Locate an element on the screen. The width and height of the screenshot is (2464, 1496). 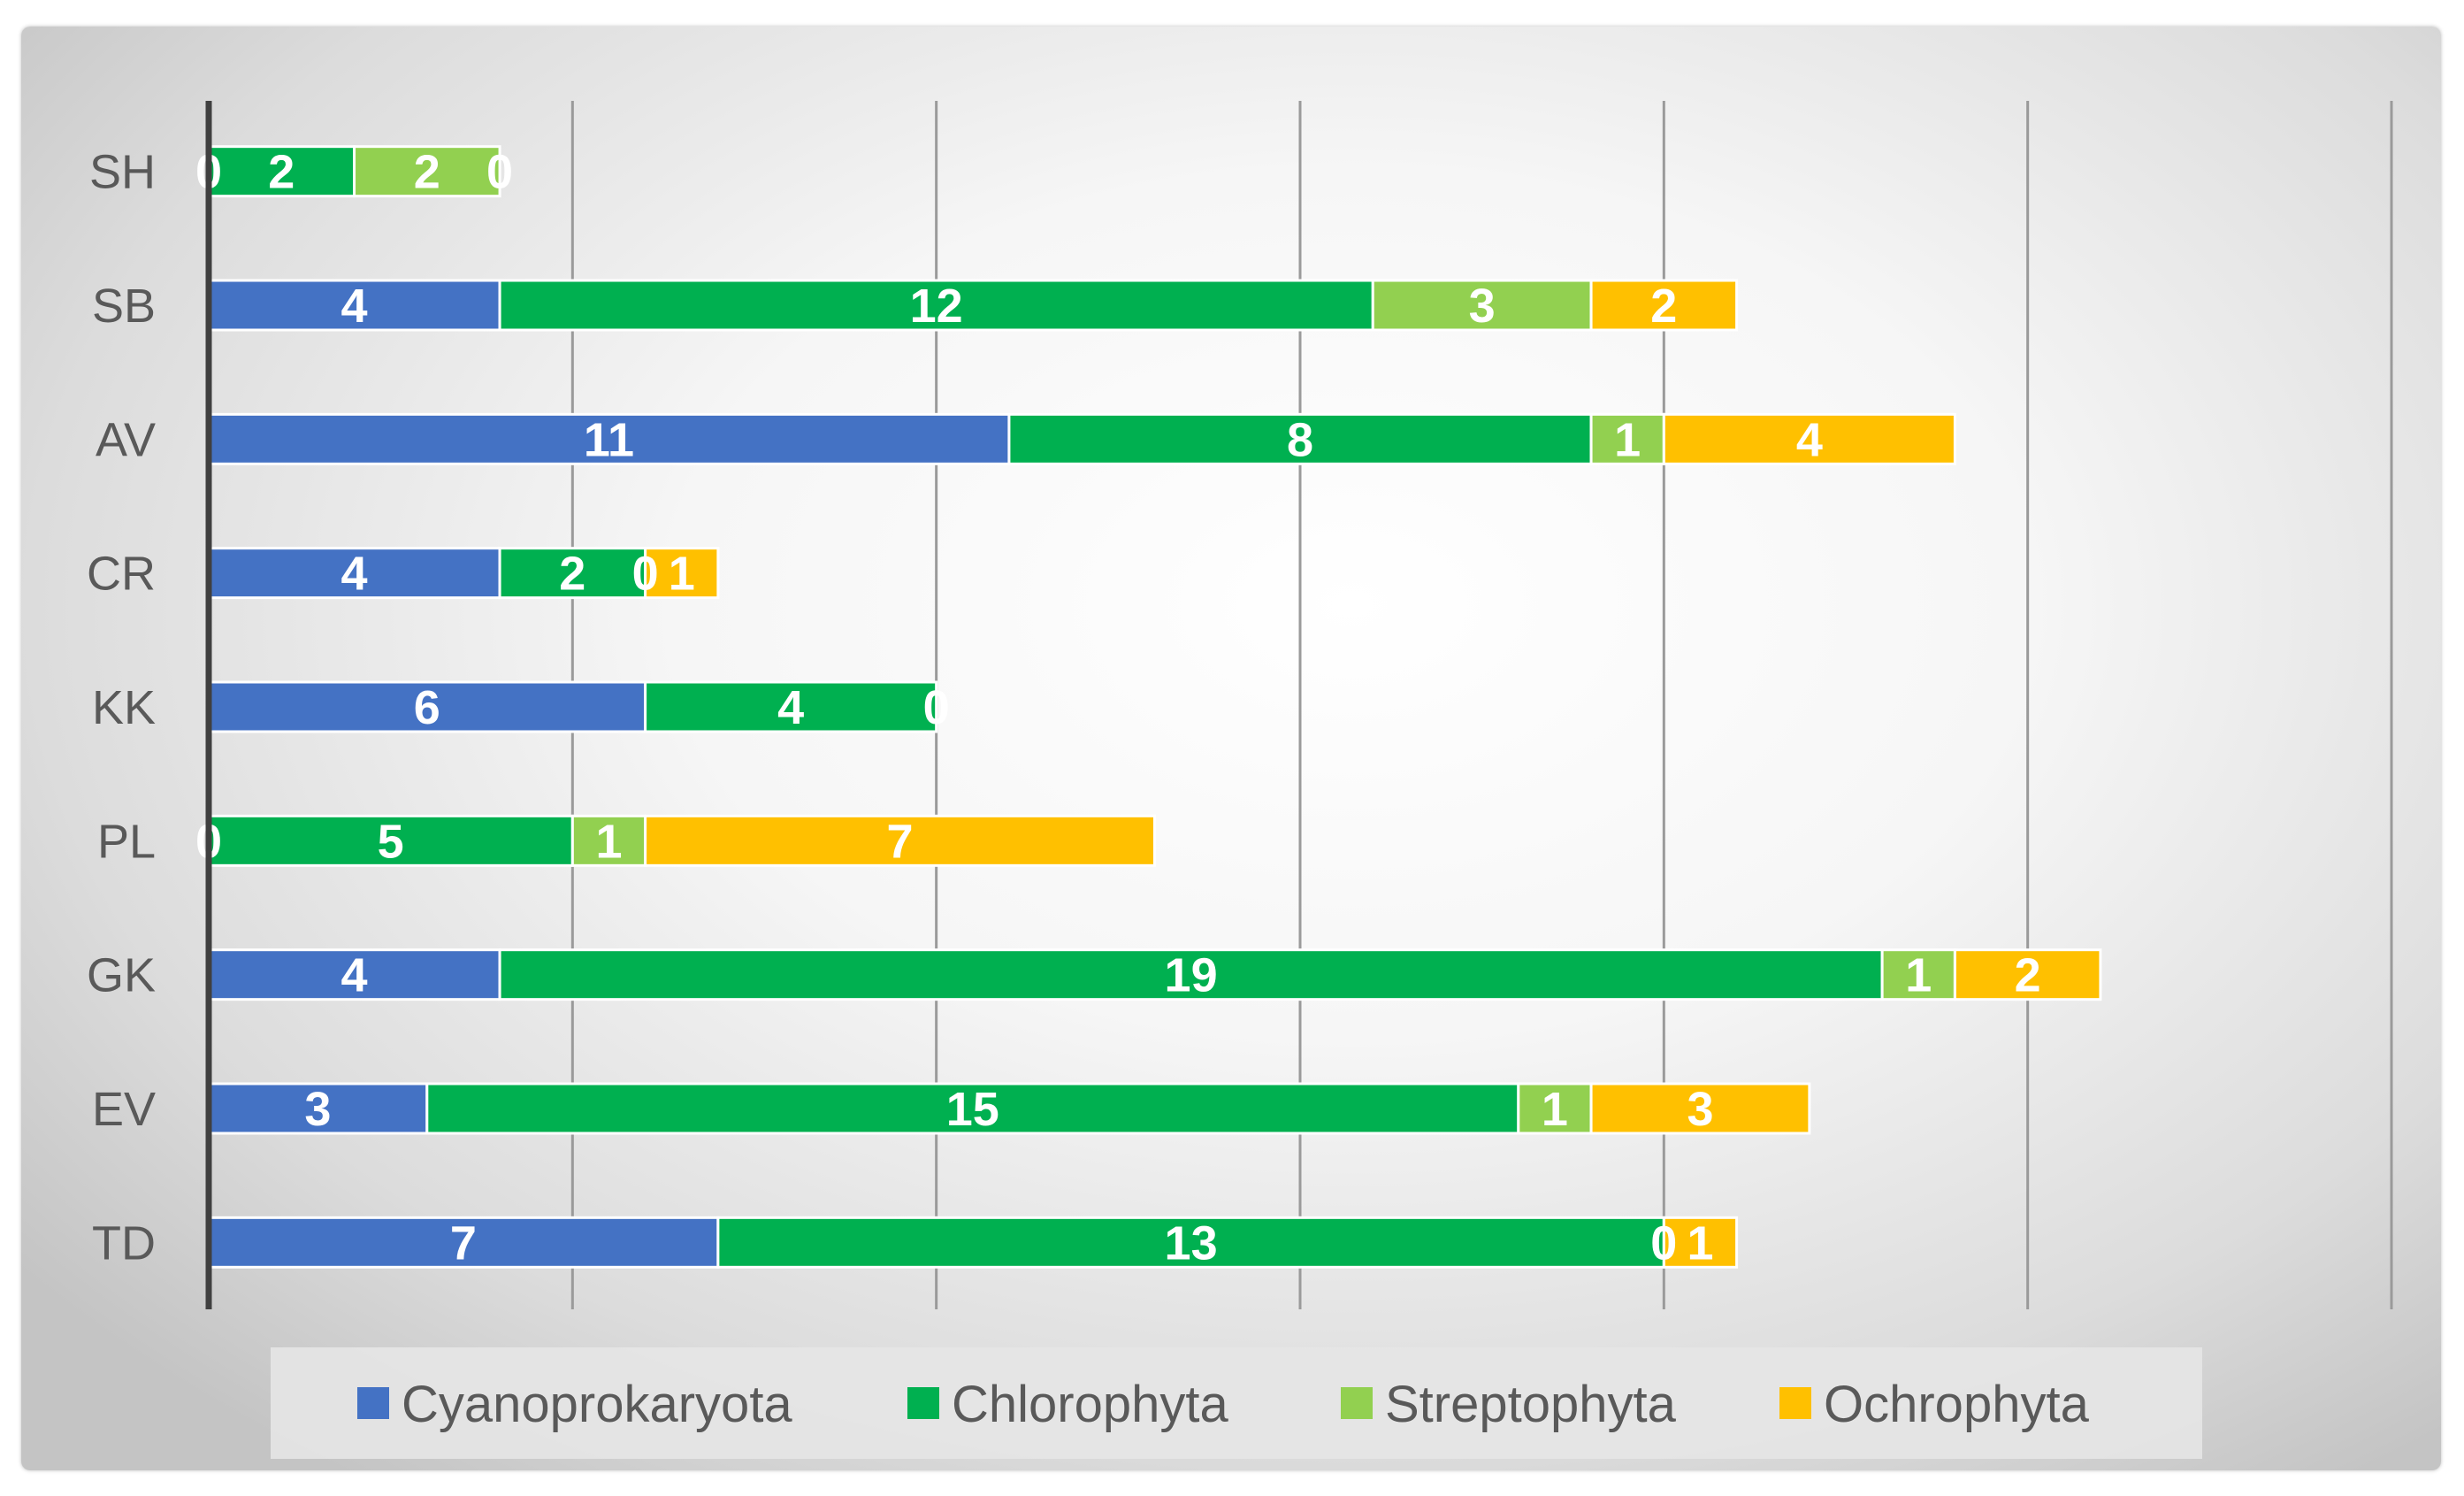
data-label-kk-streptophyta: 0 is located at coordinates (937, 707).